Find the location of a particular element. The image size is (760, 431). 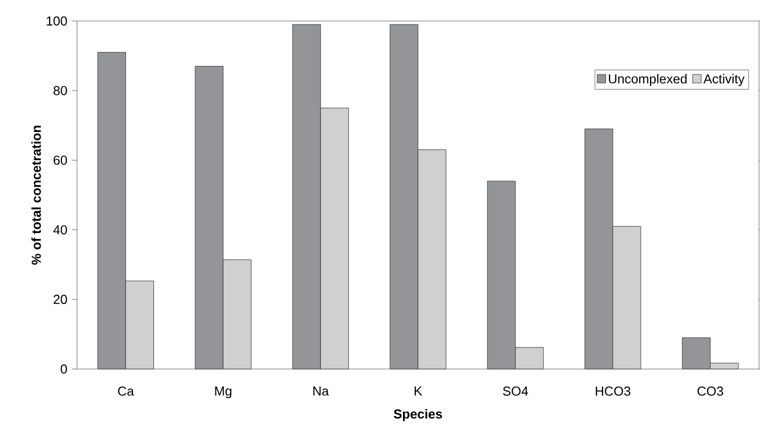

y-tick-label: 0 is located at coordinates (63, 369).